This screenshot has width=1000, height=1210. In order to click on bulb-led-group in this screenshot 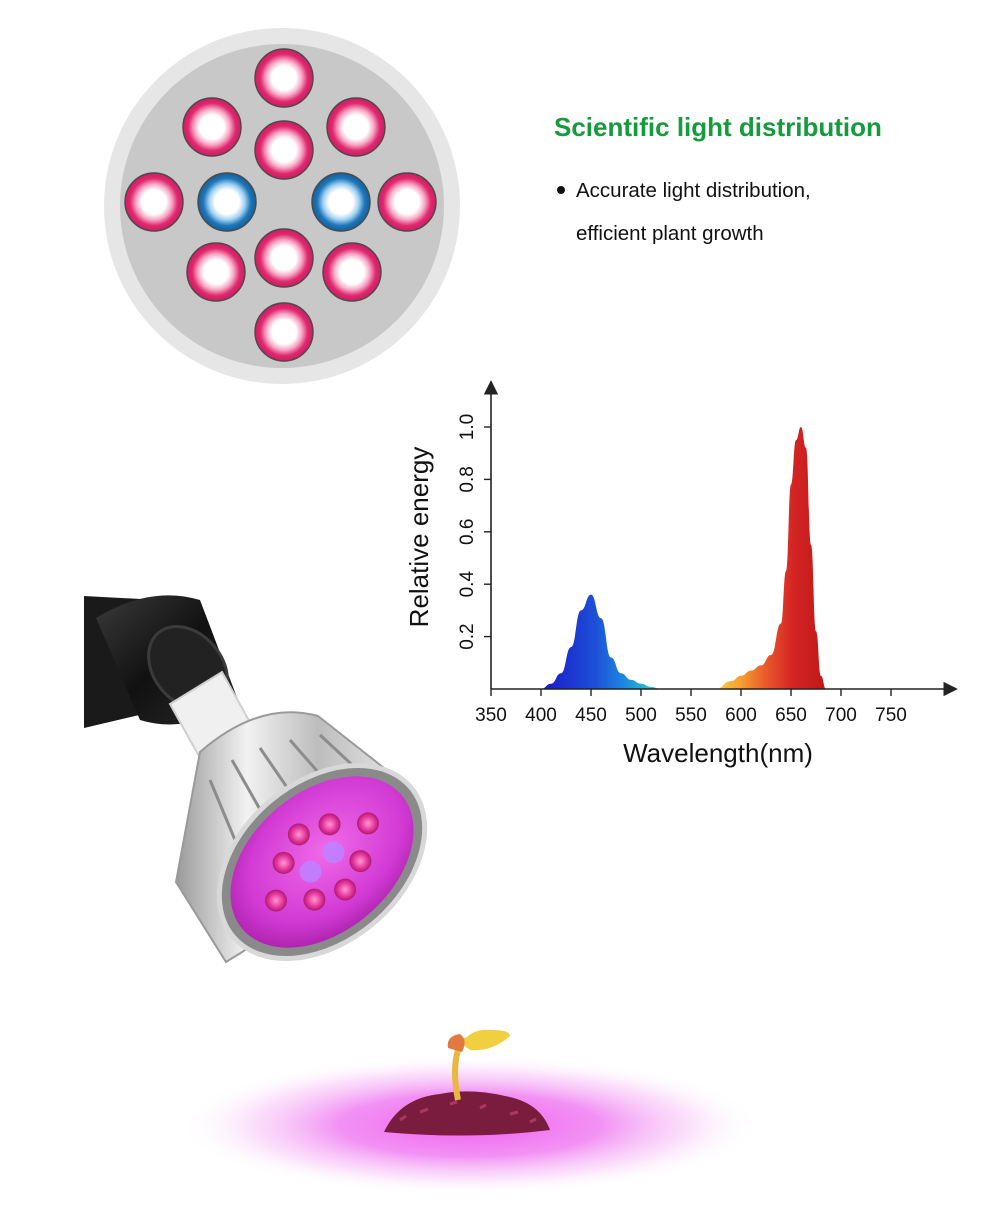, I will do `click(322, 862)`.